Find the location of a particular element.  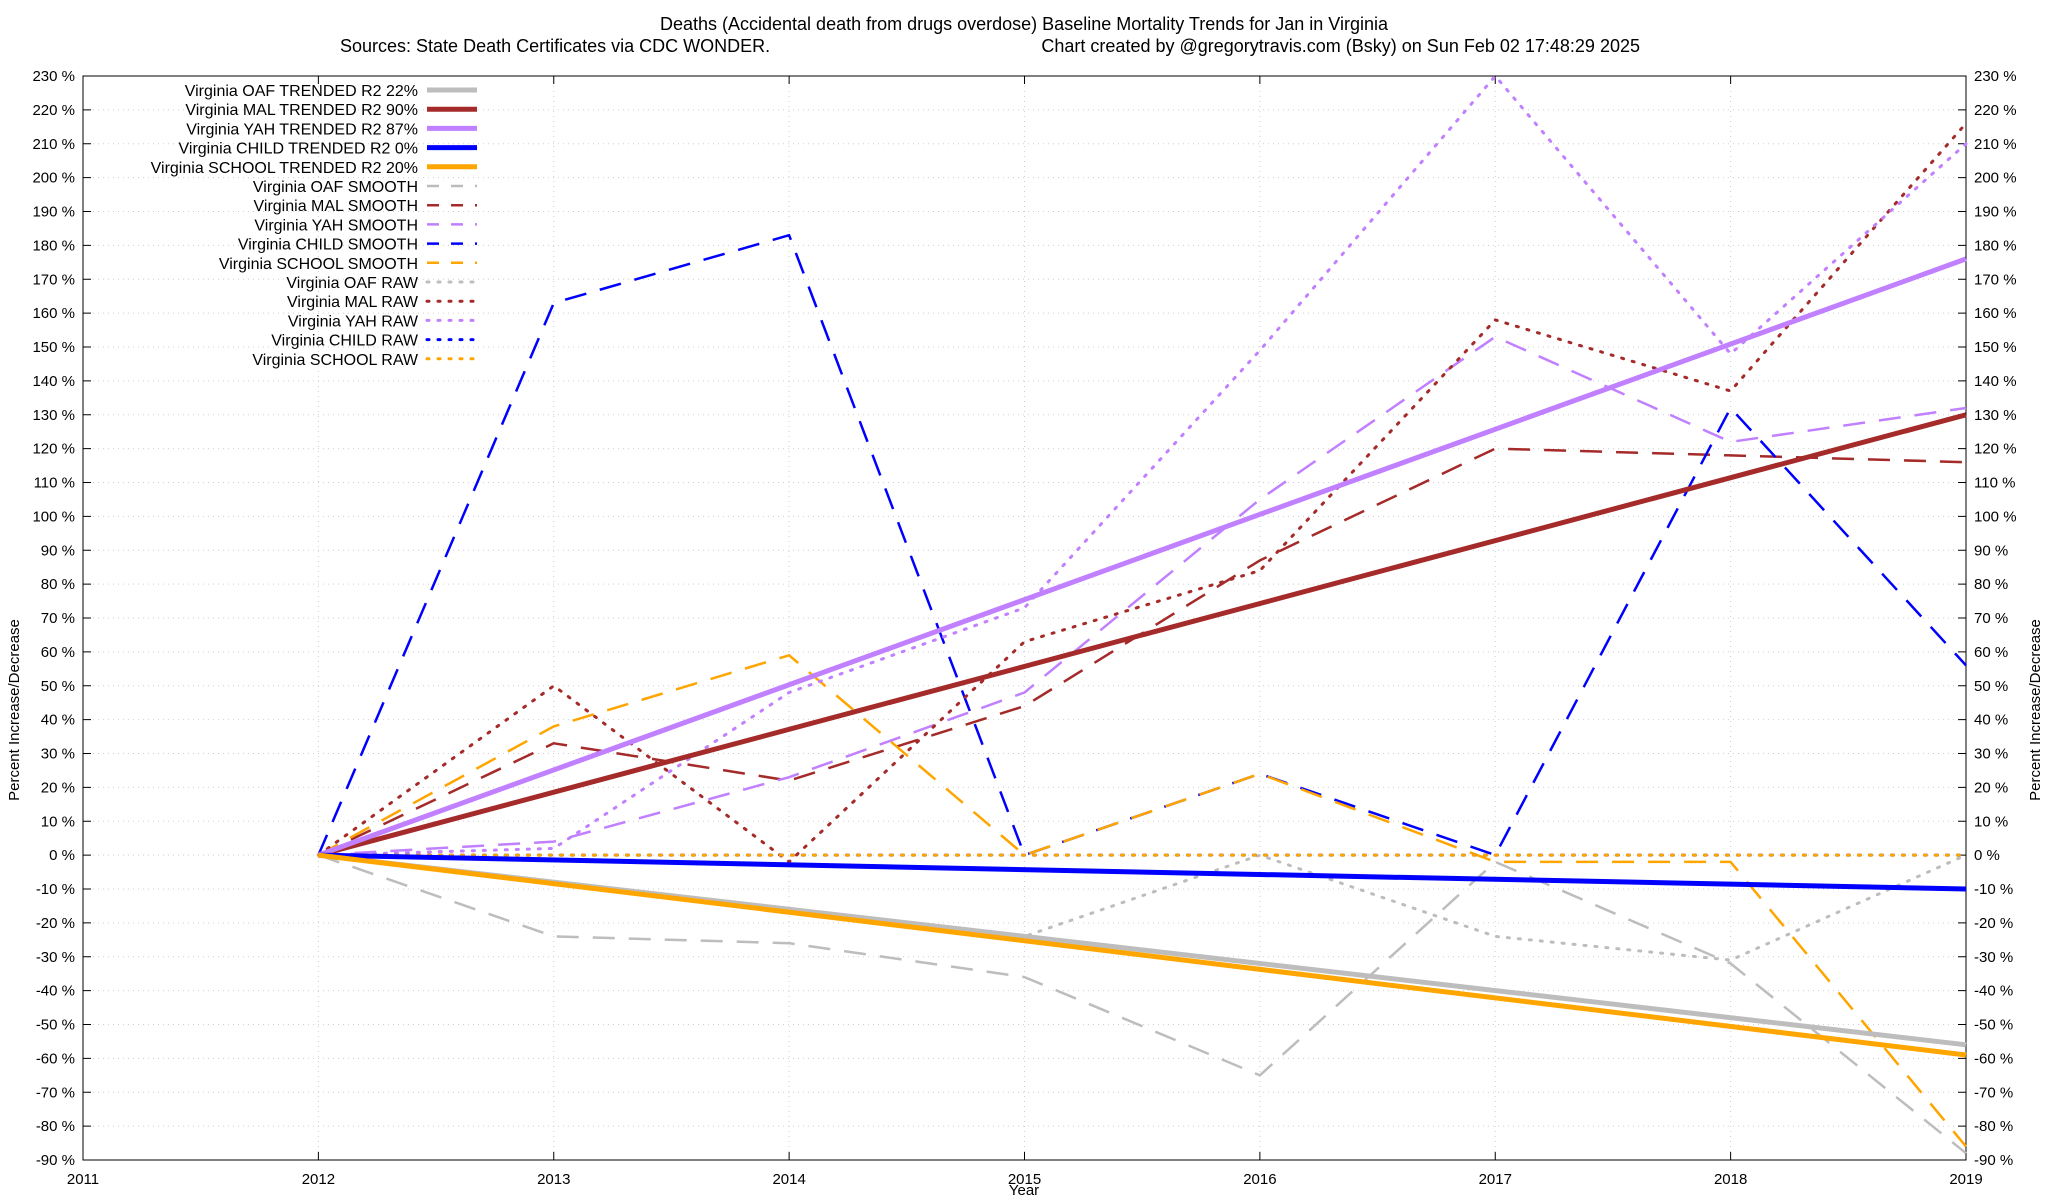

x-tick-label: 2017 is located at coordinates (1495, 1179).